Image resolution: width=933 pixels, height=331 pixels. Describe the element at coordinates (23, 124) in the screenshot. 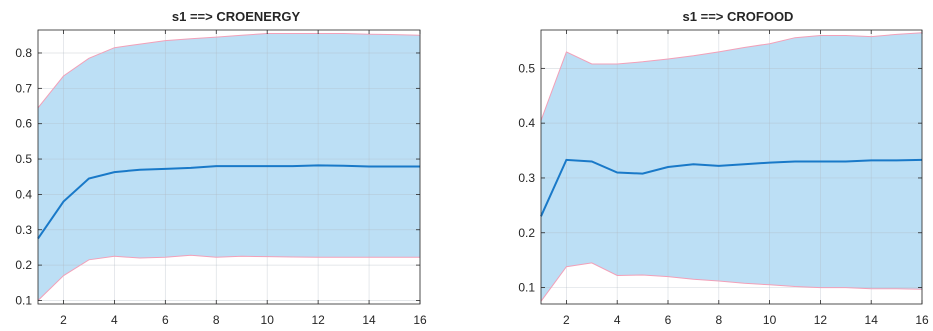

I see `y-tick-label: 0.6` at that location.